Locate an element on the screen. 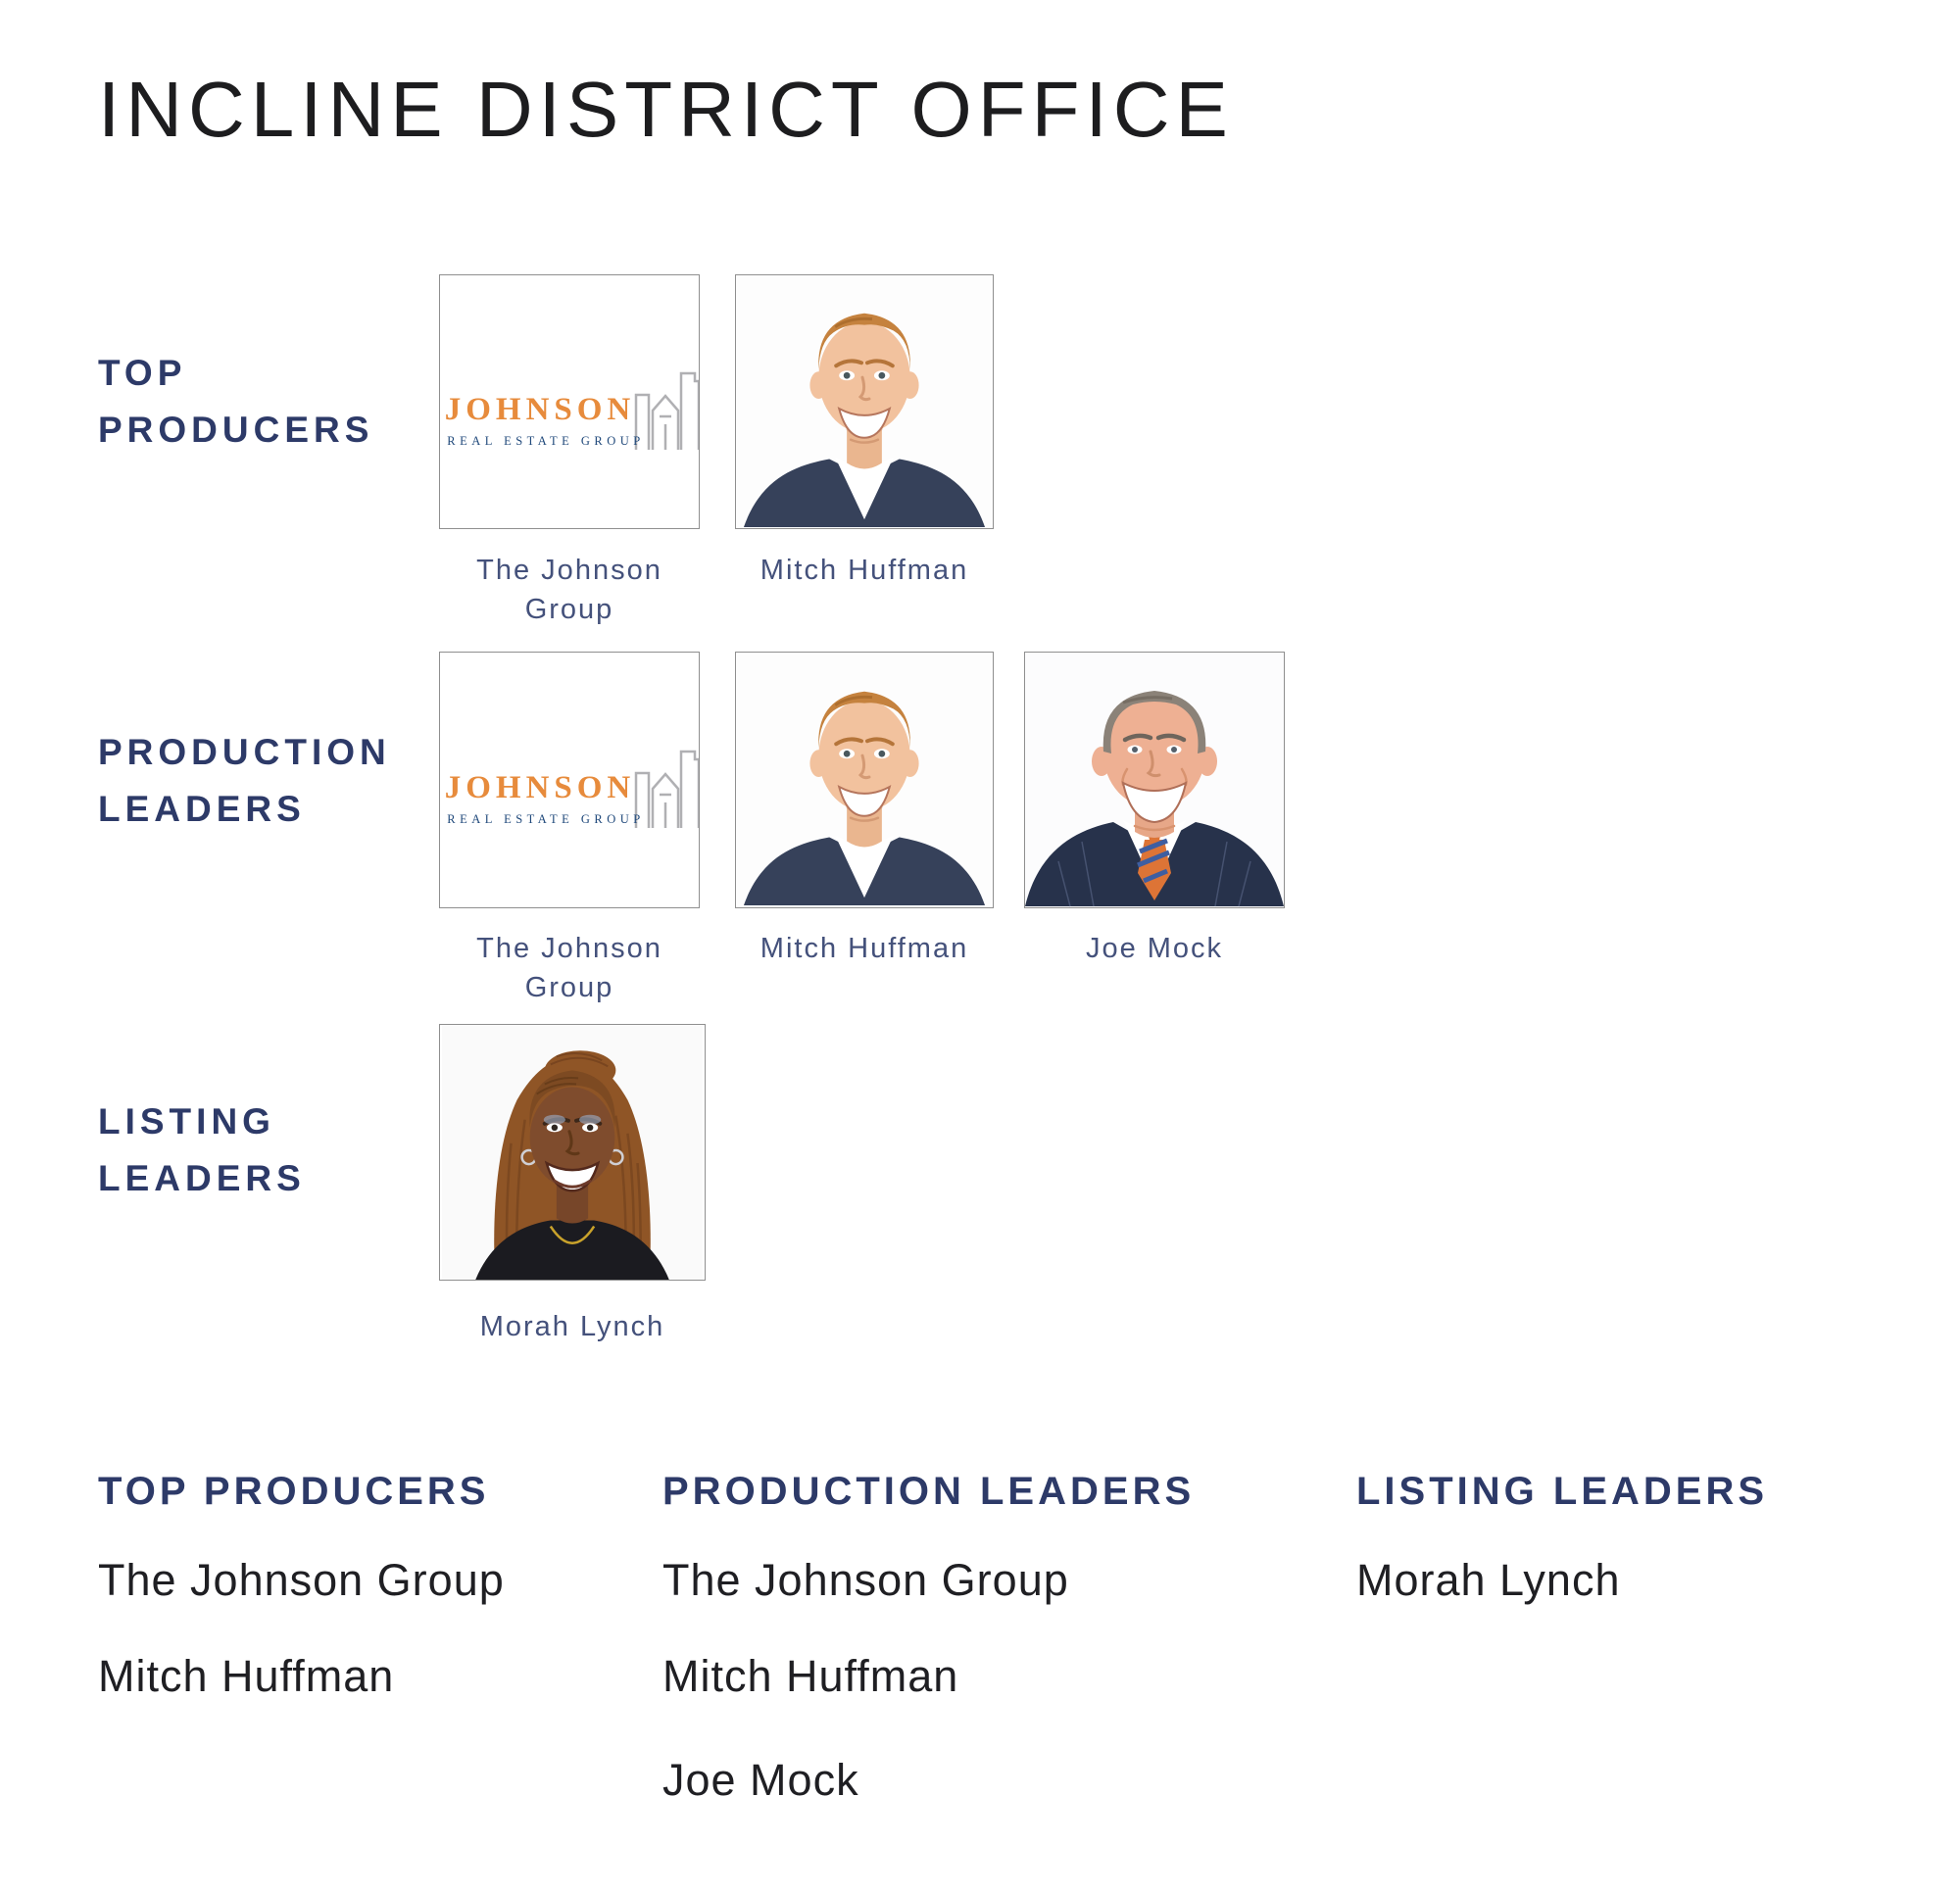 This screenshot has height=1894, width=1960. member-card-joe-mock is located at coordinates (1154, 780).